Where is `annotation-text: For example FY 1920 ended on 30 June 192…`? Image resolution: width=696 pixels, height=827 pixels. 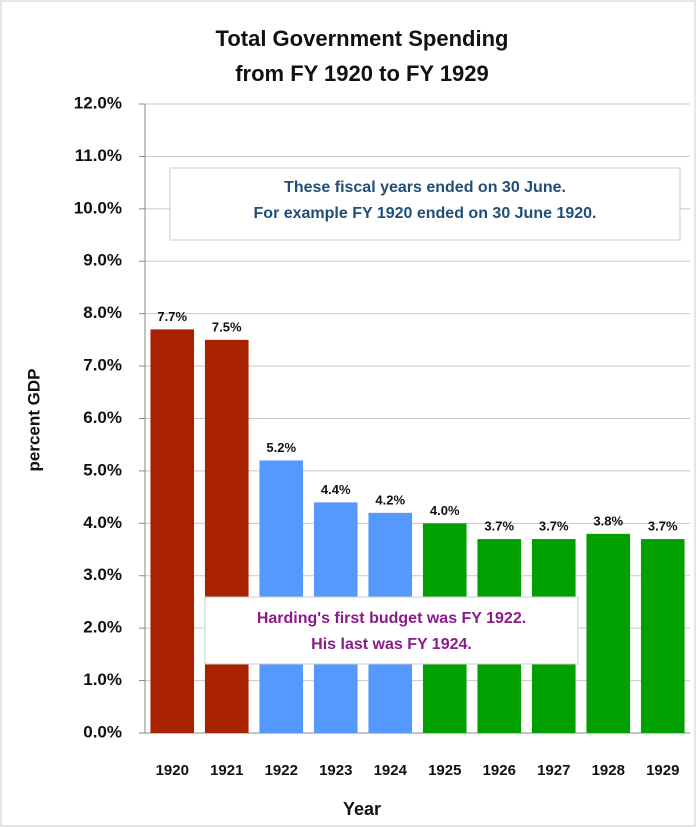
annotation-text: For example FY 1920 ended on 30 June 192… is located at coordinates (425, 213).